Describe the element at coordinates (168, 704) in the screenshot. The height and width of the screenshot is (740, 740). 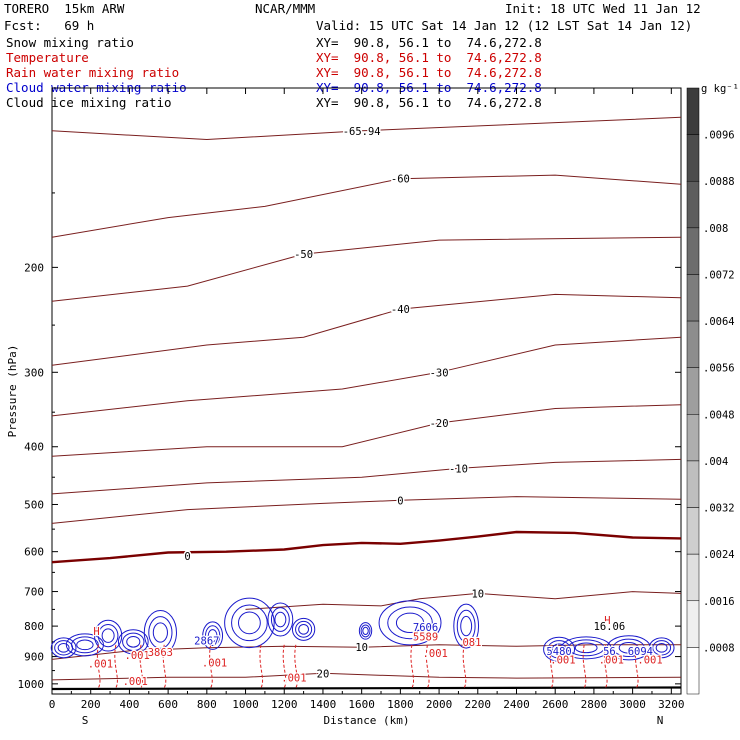
I see `x-tick-label: 600` at that location.